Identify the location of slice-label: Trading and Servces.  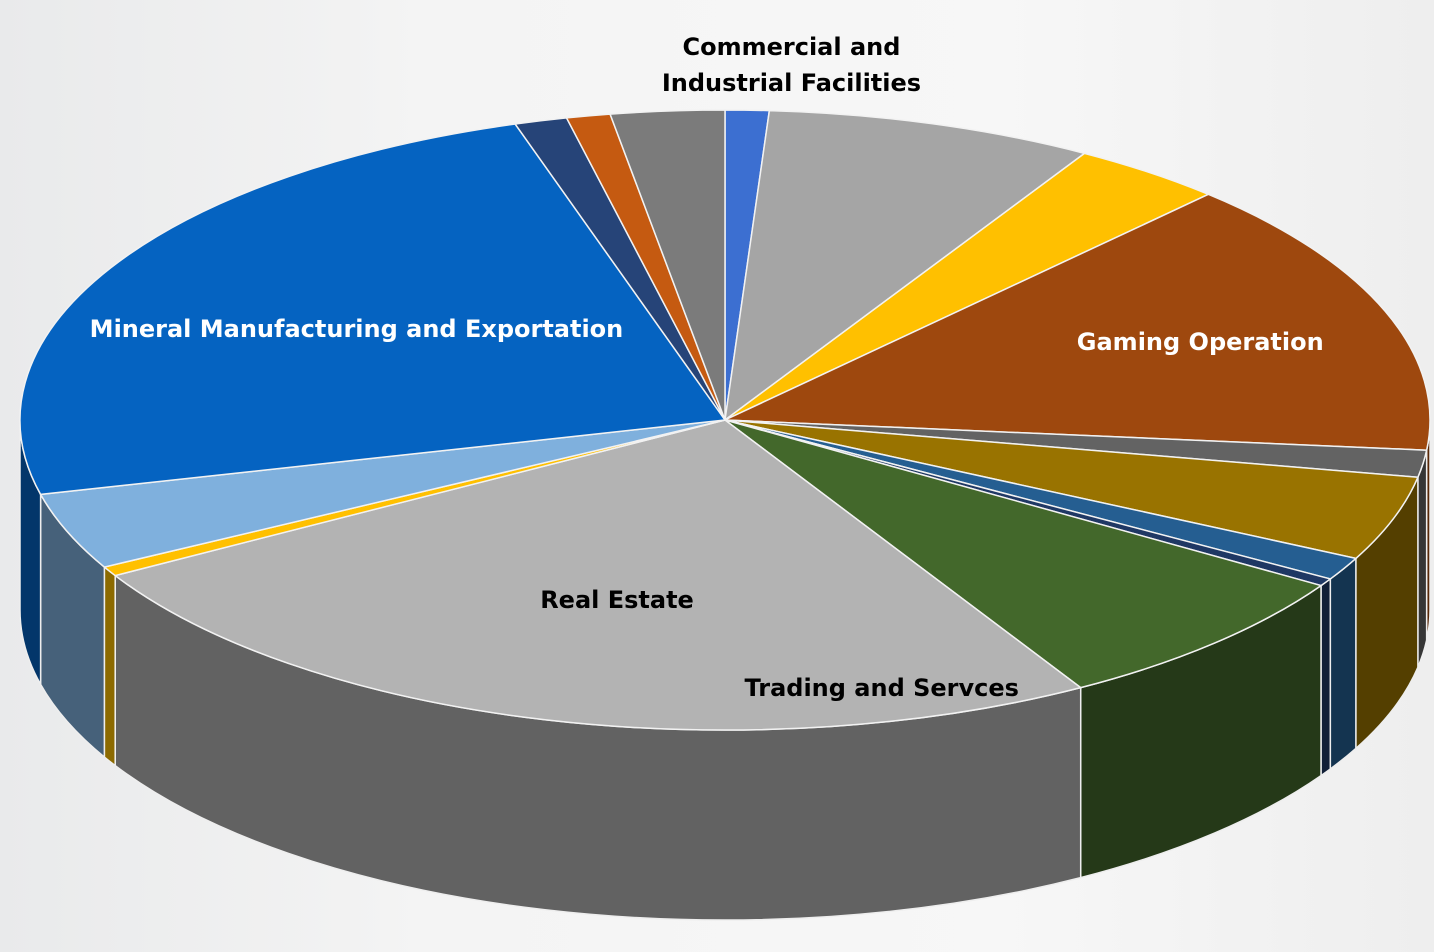
(881, 687).